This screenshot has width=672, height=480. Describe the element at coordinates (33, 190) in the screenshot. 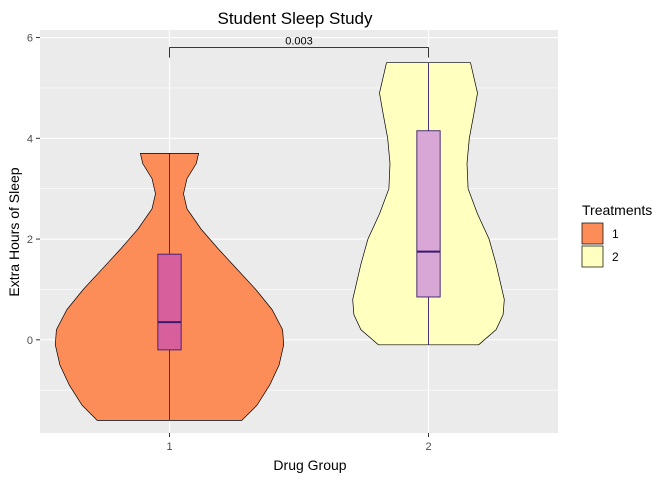

I see `y-axis: 0 2 4 6` at that location.